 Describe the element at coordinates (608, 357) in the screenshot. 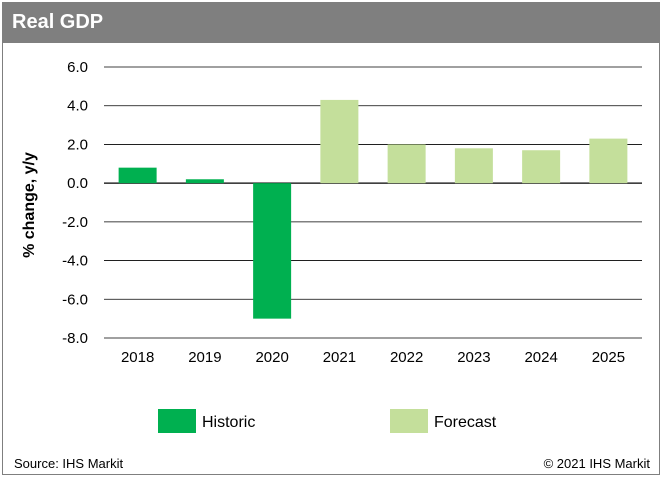

I see `x-tick-label: 2025` at that location.